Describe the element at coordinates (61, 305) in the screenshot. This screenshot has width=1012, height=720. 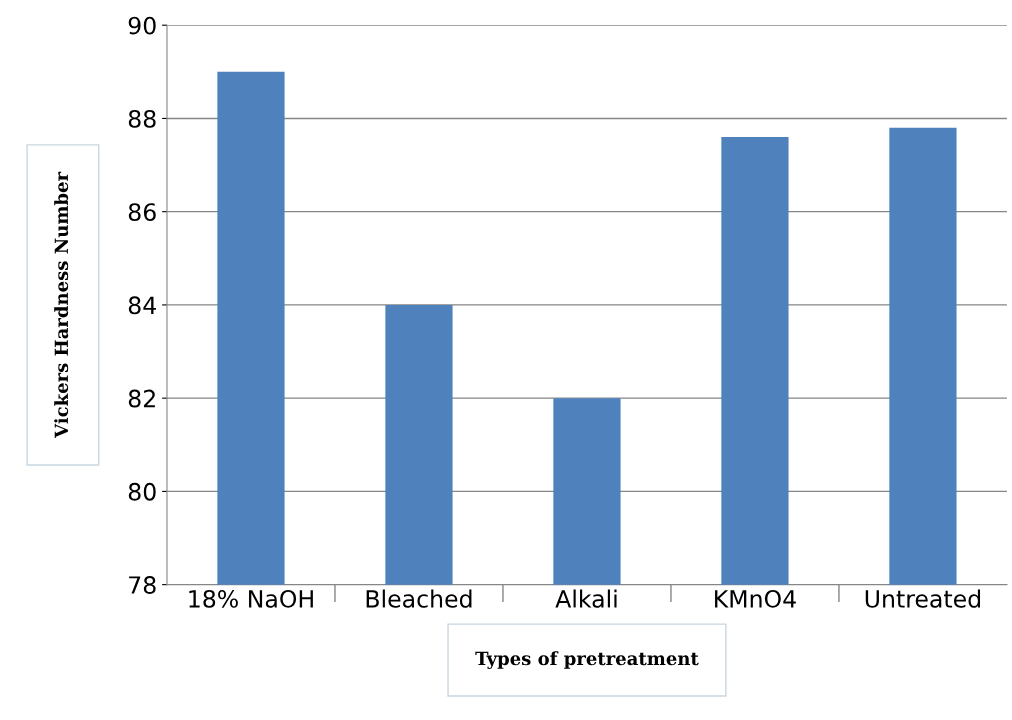
I see `y-axis-title: Vickers Hardness Number` at that location.